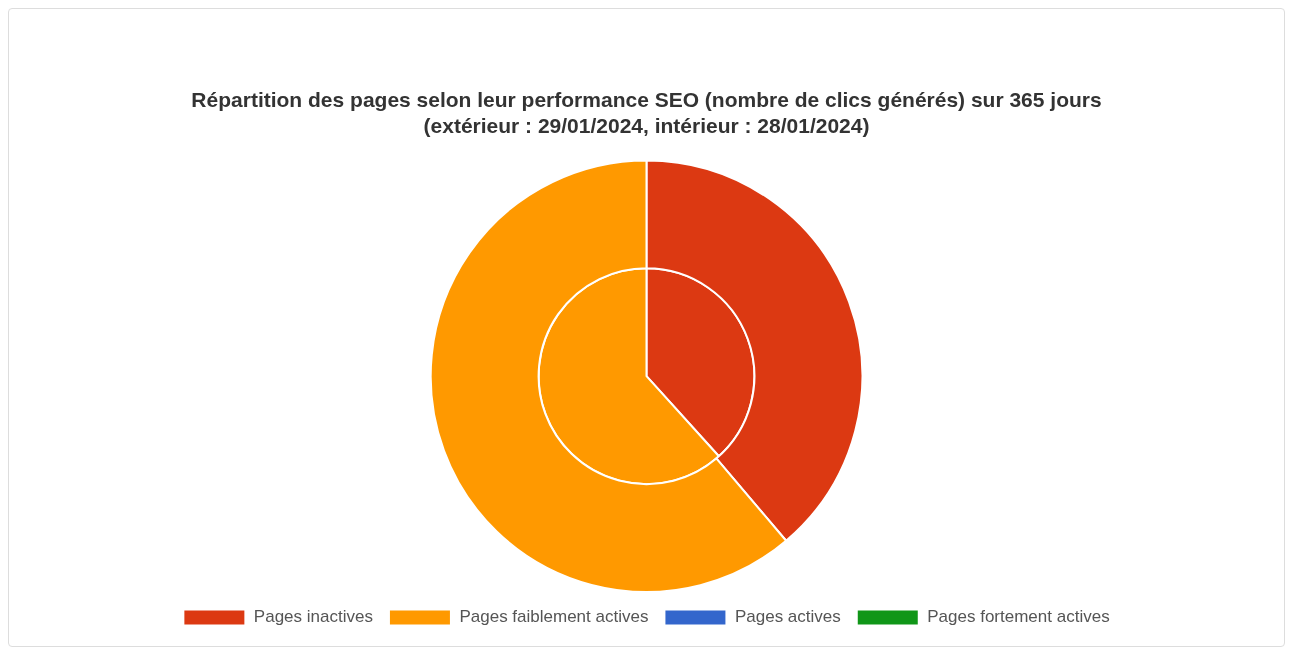 The height and width of the screenshot is (655, 1291). Describe the element at coordinates (787, 617) in the screenshot. I see `legend-label: Pages actives` at that location.